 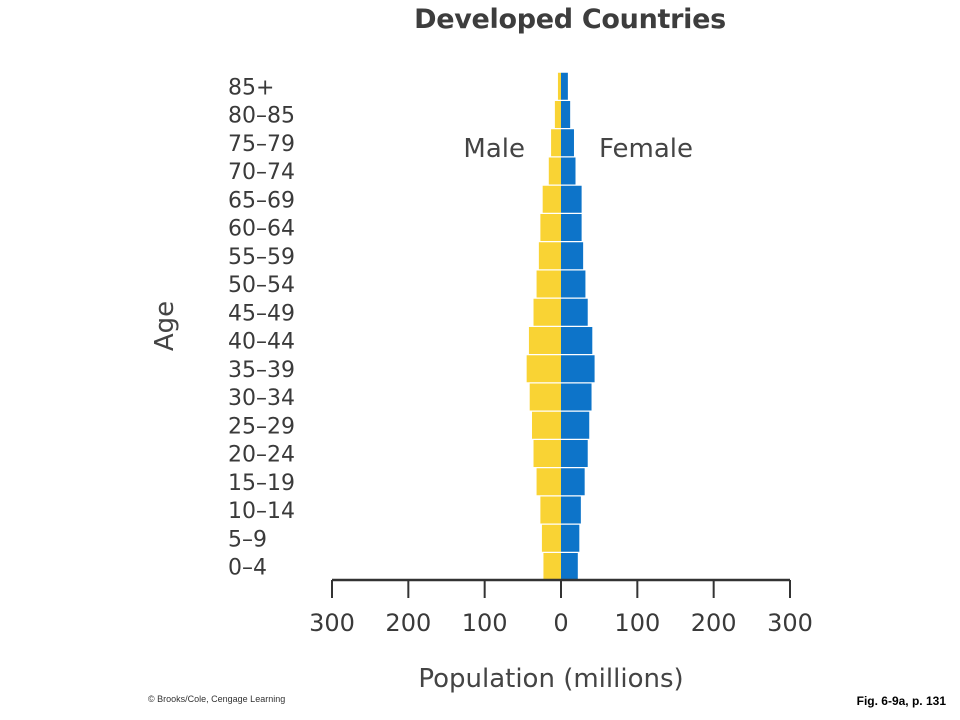 What do you see at coordinates (261, 483) in the screenshot?
I see `age-tick-label: 15–19` at bounding box center [261, 483].